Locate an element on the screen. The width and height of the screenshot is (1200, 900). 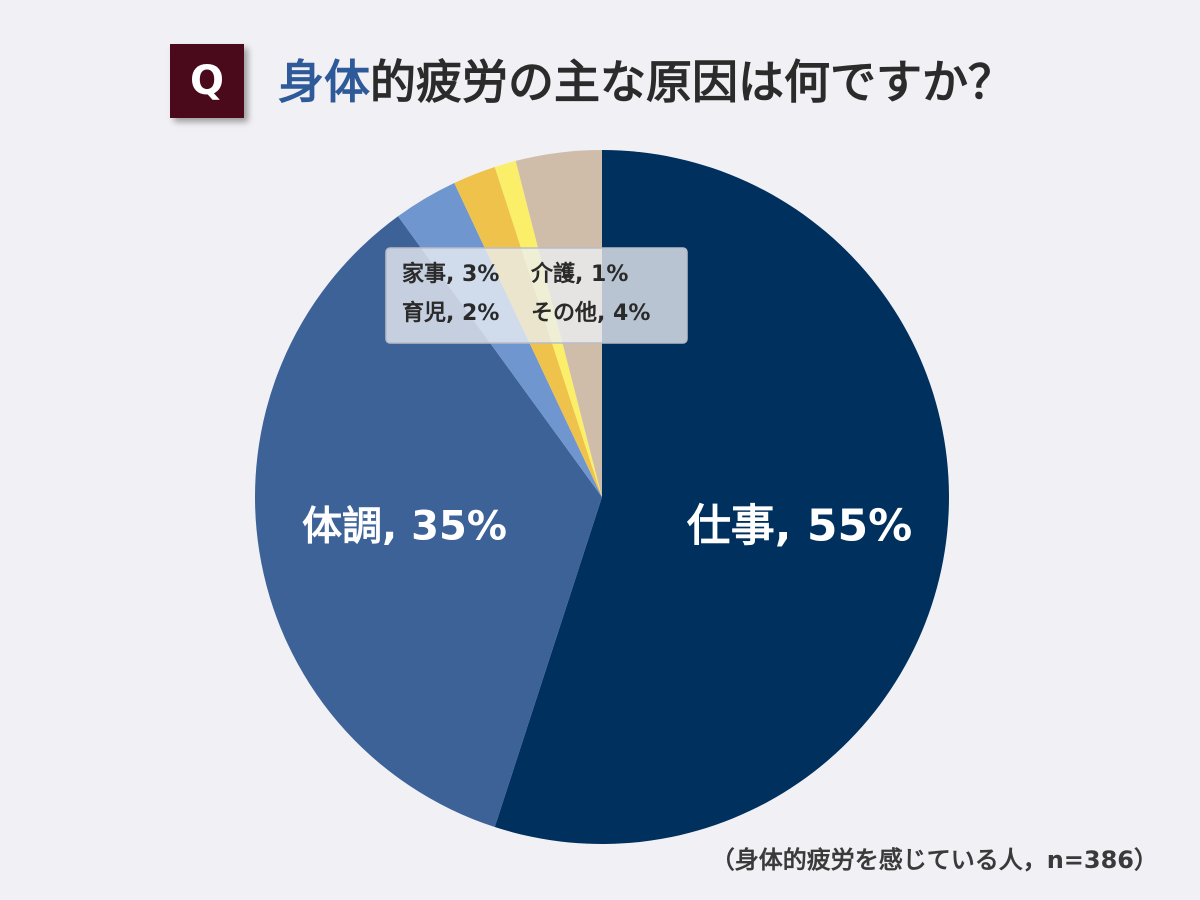
title-highlight: 身体 is located at coordinates (324, 82).